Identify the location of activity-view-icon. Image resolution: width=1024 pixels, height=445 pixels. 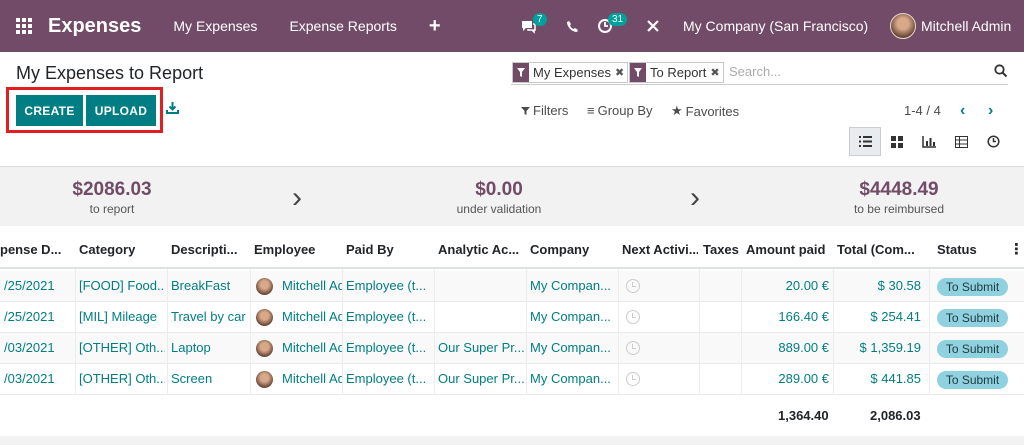
(993, 141).